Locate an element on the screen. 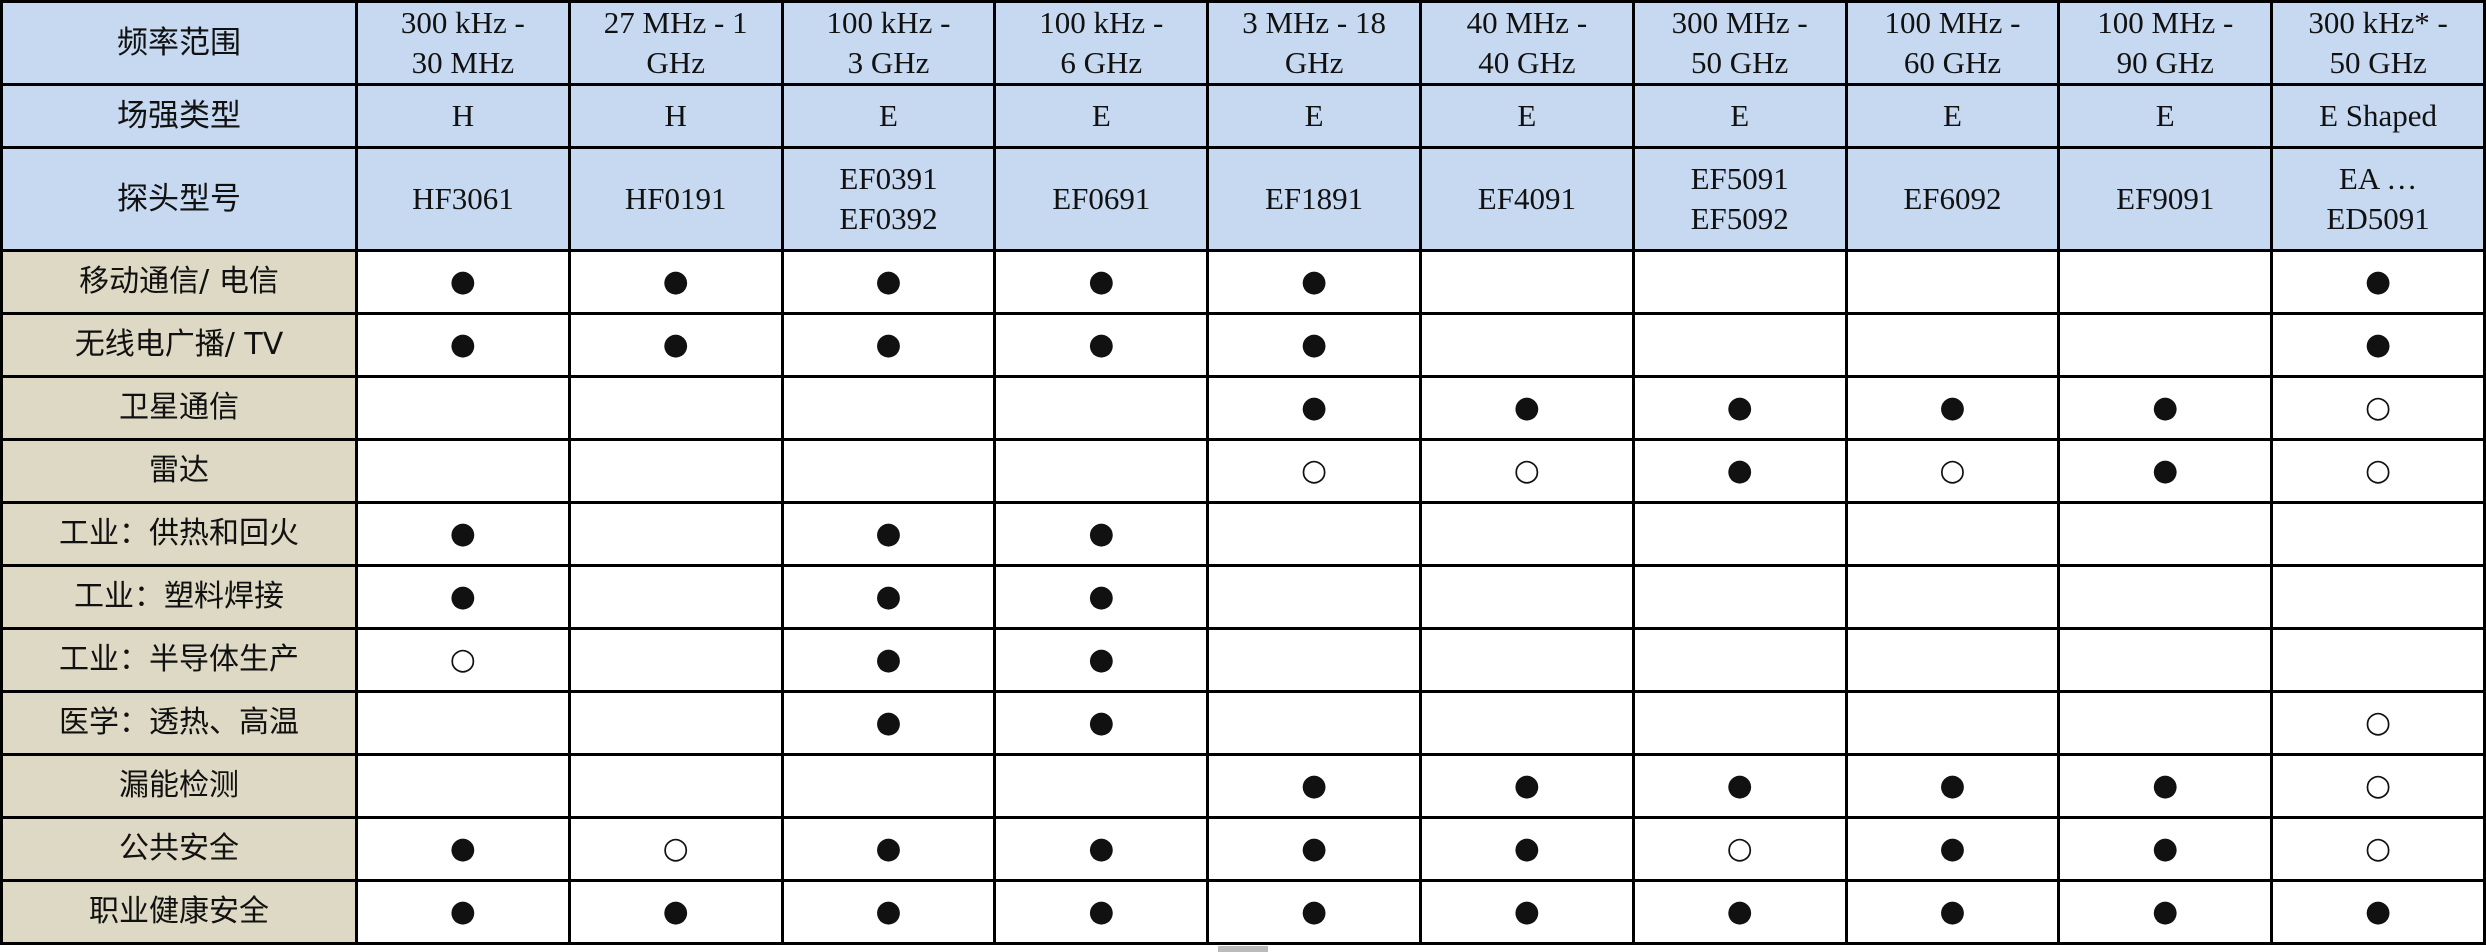 Image resolution: width=2486 pixels, height=952 pixels. probe-model-label: 探头型号 is located at coordinates (179, 199).